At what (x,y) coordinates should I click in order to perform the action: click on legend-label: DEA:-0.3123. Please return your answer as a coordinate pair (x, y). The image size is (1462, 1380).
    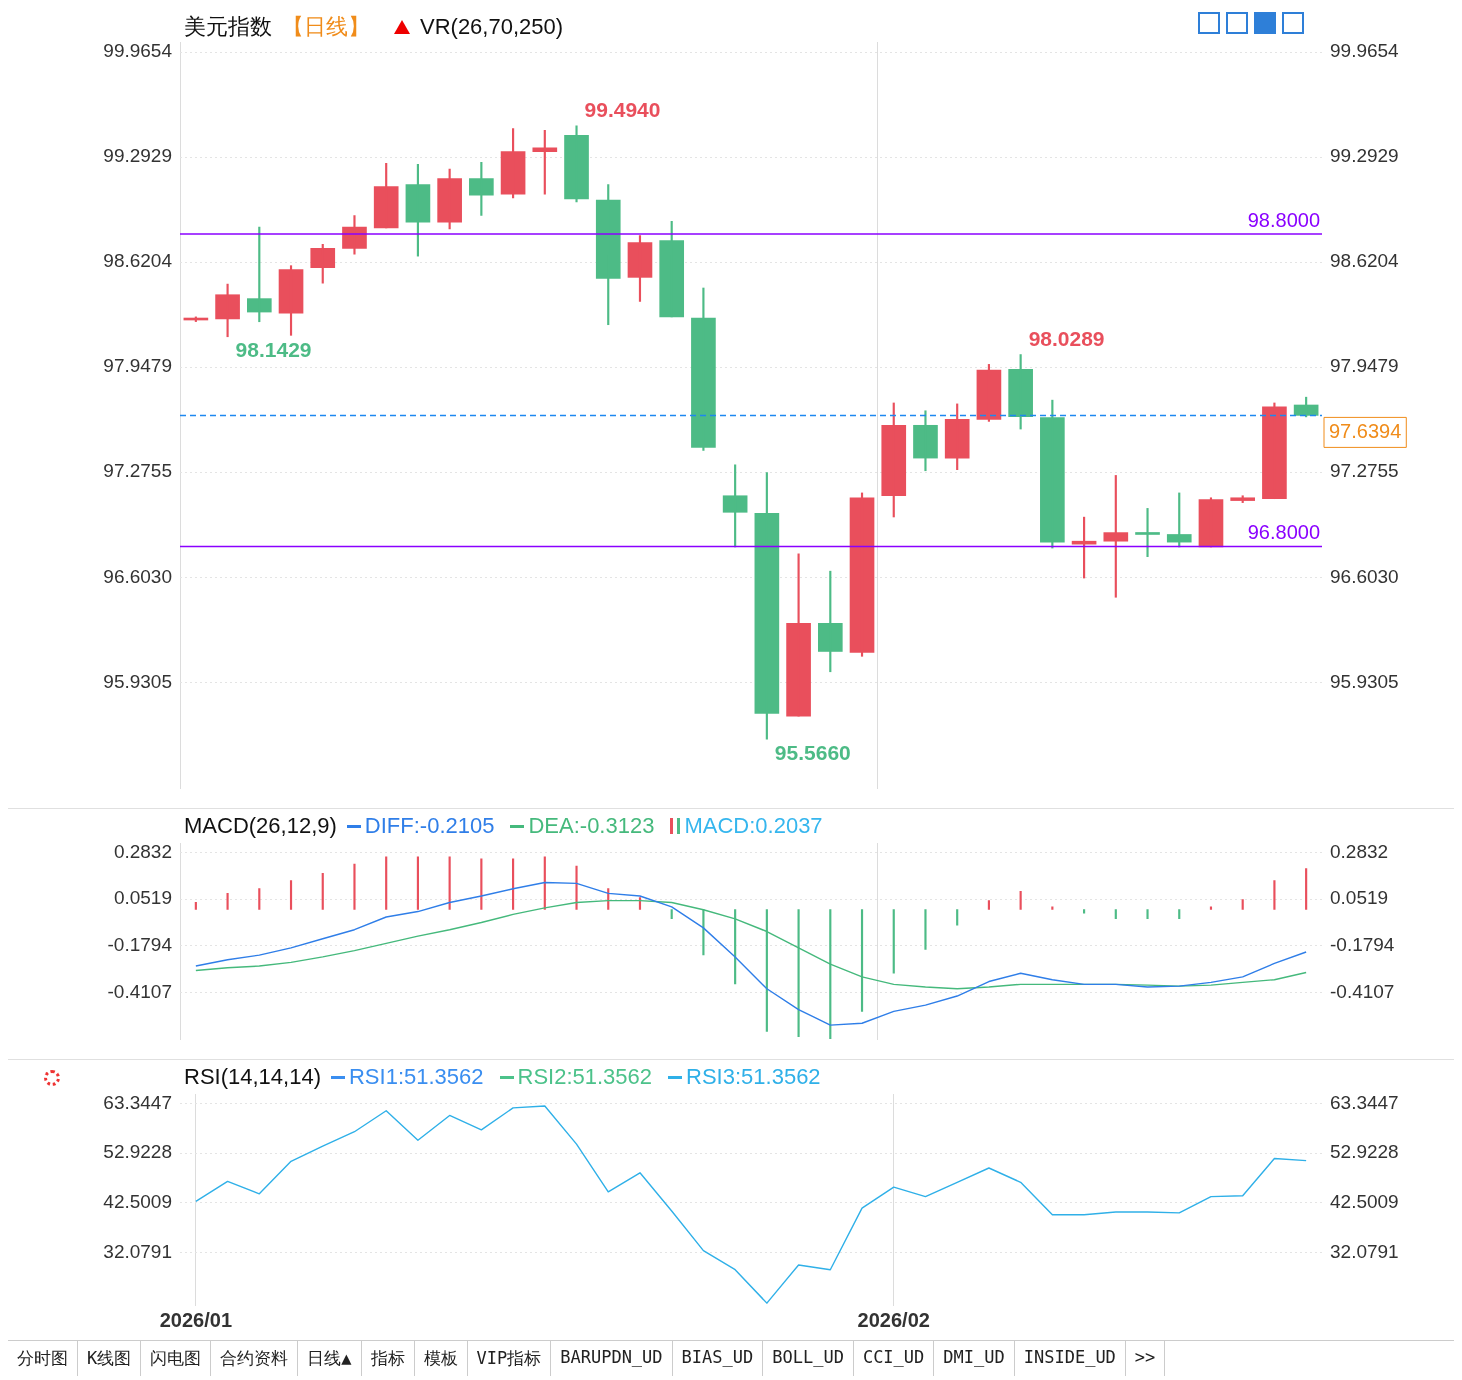
    Looking at the image, I should click on (591, 826).